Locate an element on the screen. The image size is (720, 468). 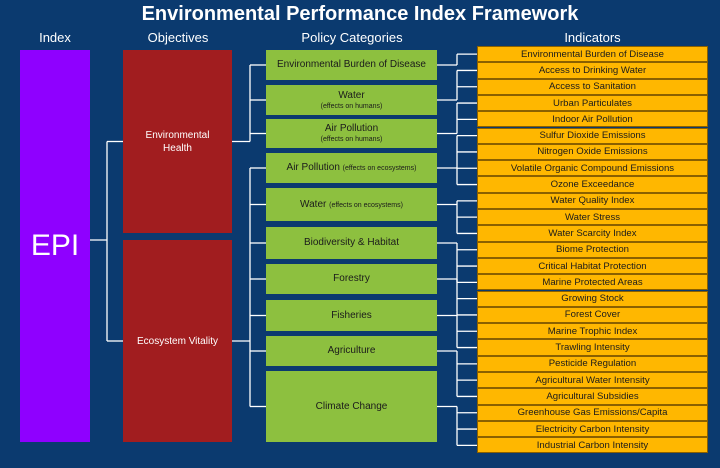
indicator-box: Ozone Exceedance is located at coordinates (592, 184).